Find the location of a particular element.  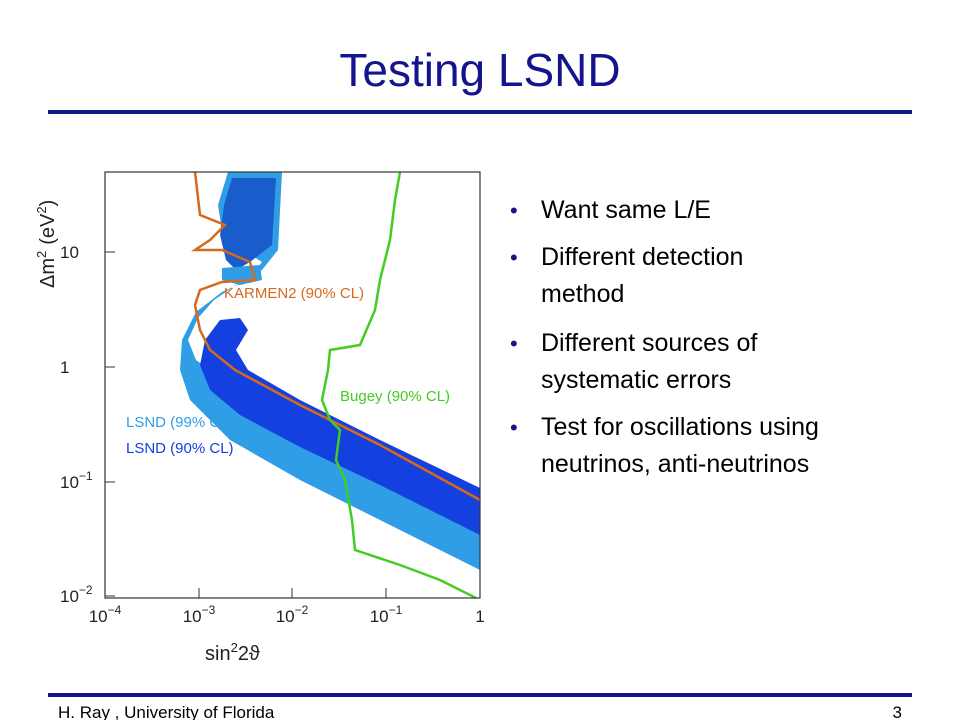

tick-label: 10⁻⁴ is located at coordinates (105, 614).